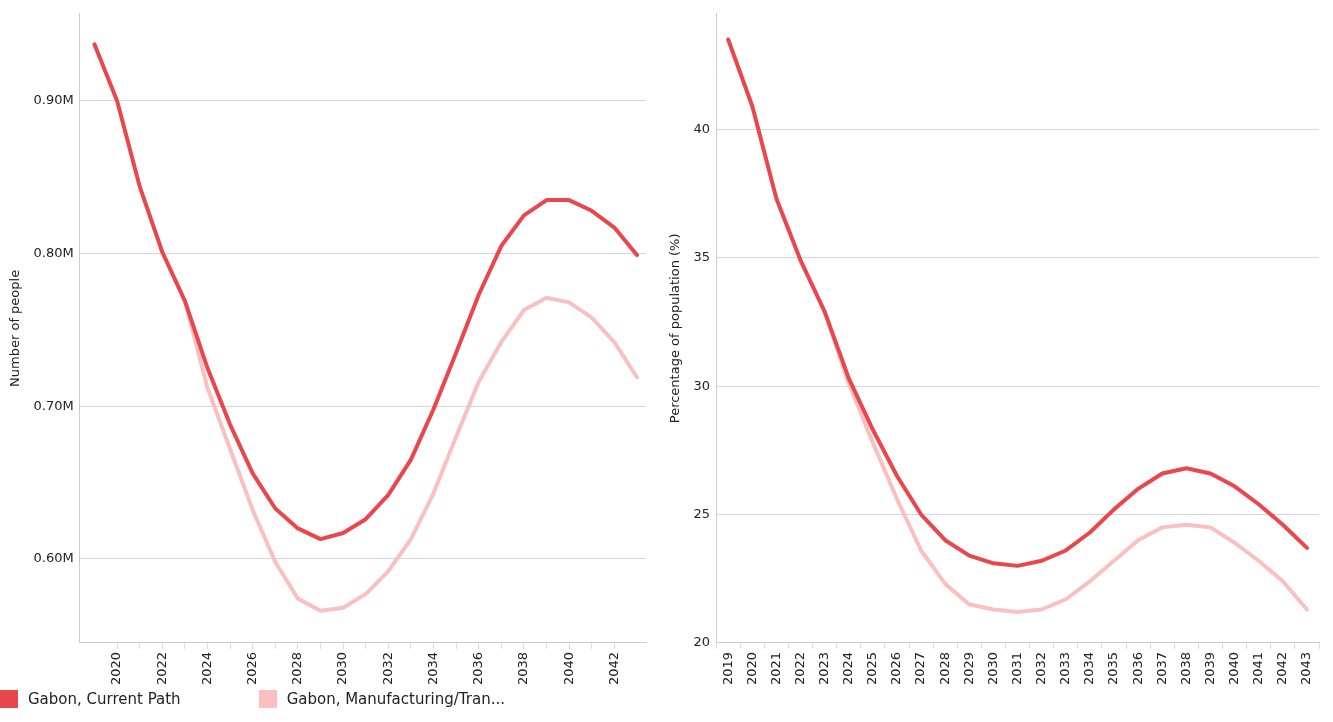 The image size is (1333, 722). I want to click on x-tick-label: 2031, so click(1016, 668).